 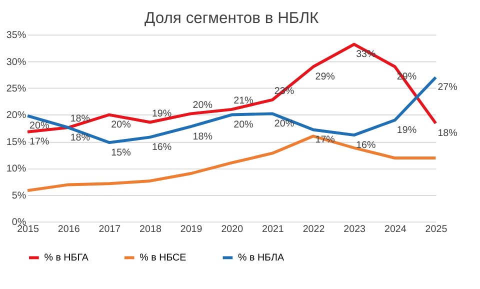 What do you see at coordinates (191, 229) in the screenshot?
I see `x-tick-label: 2019` at bounding box center [191, 229].